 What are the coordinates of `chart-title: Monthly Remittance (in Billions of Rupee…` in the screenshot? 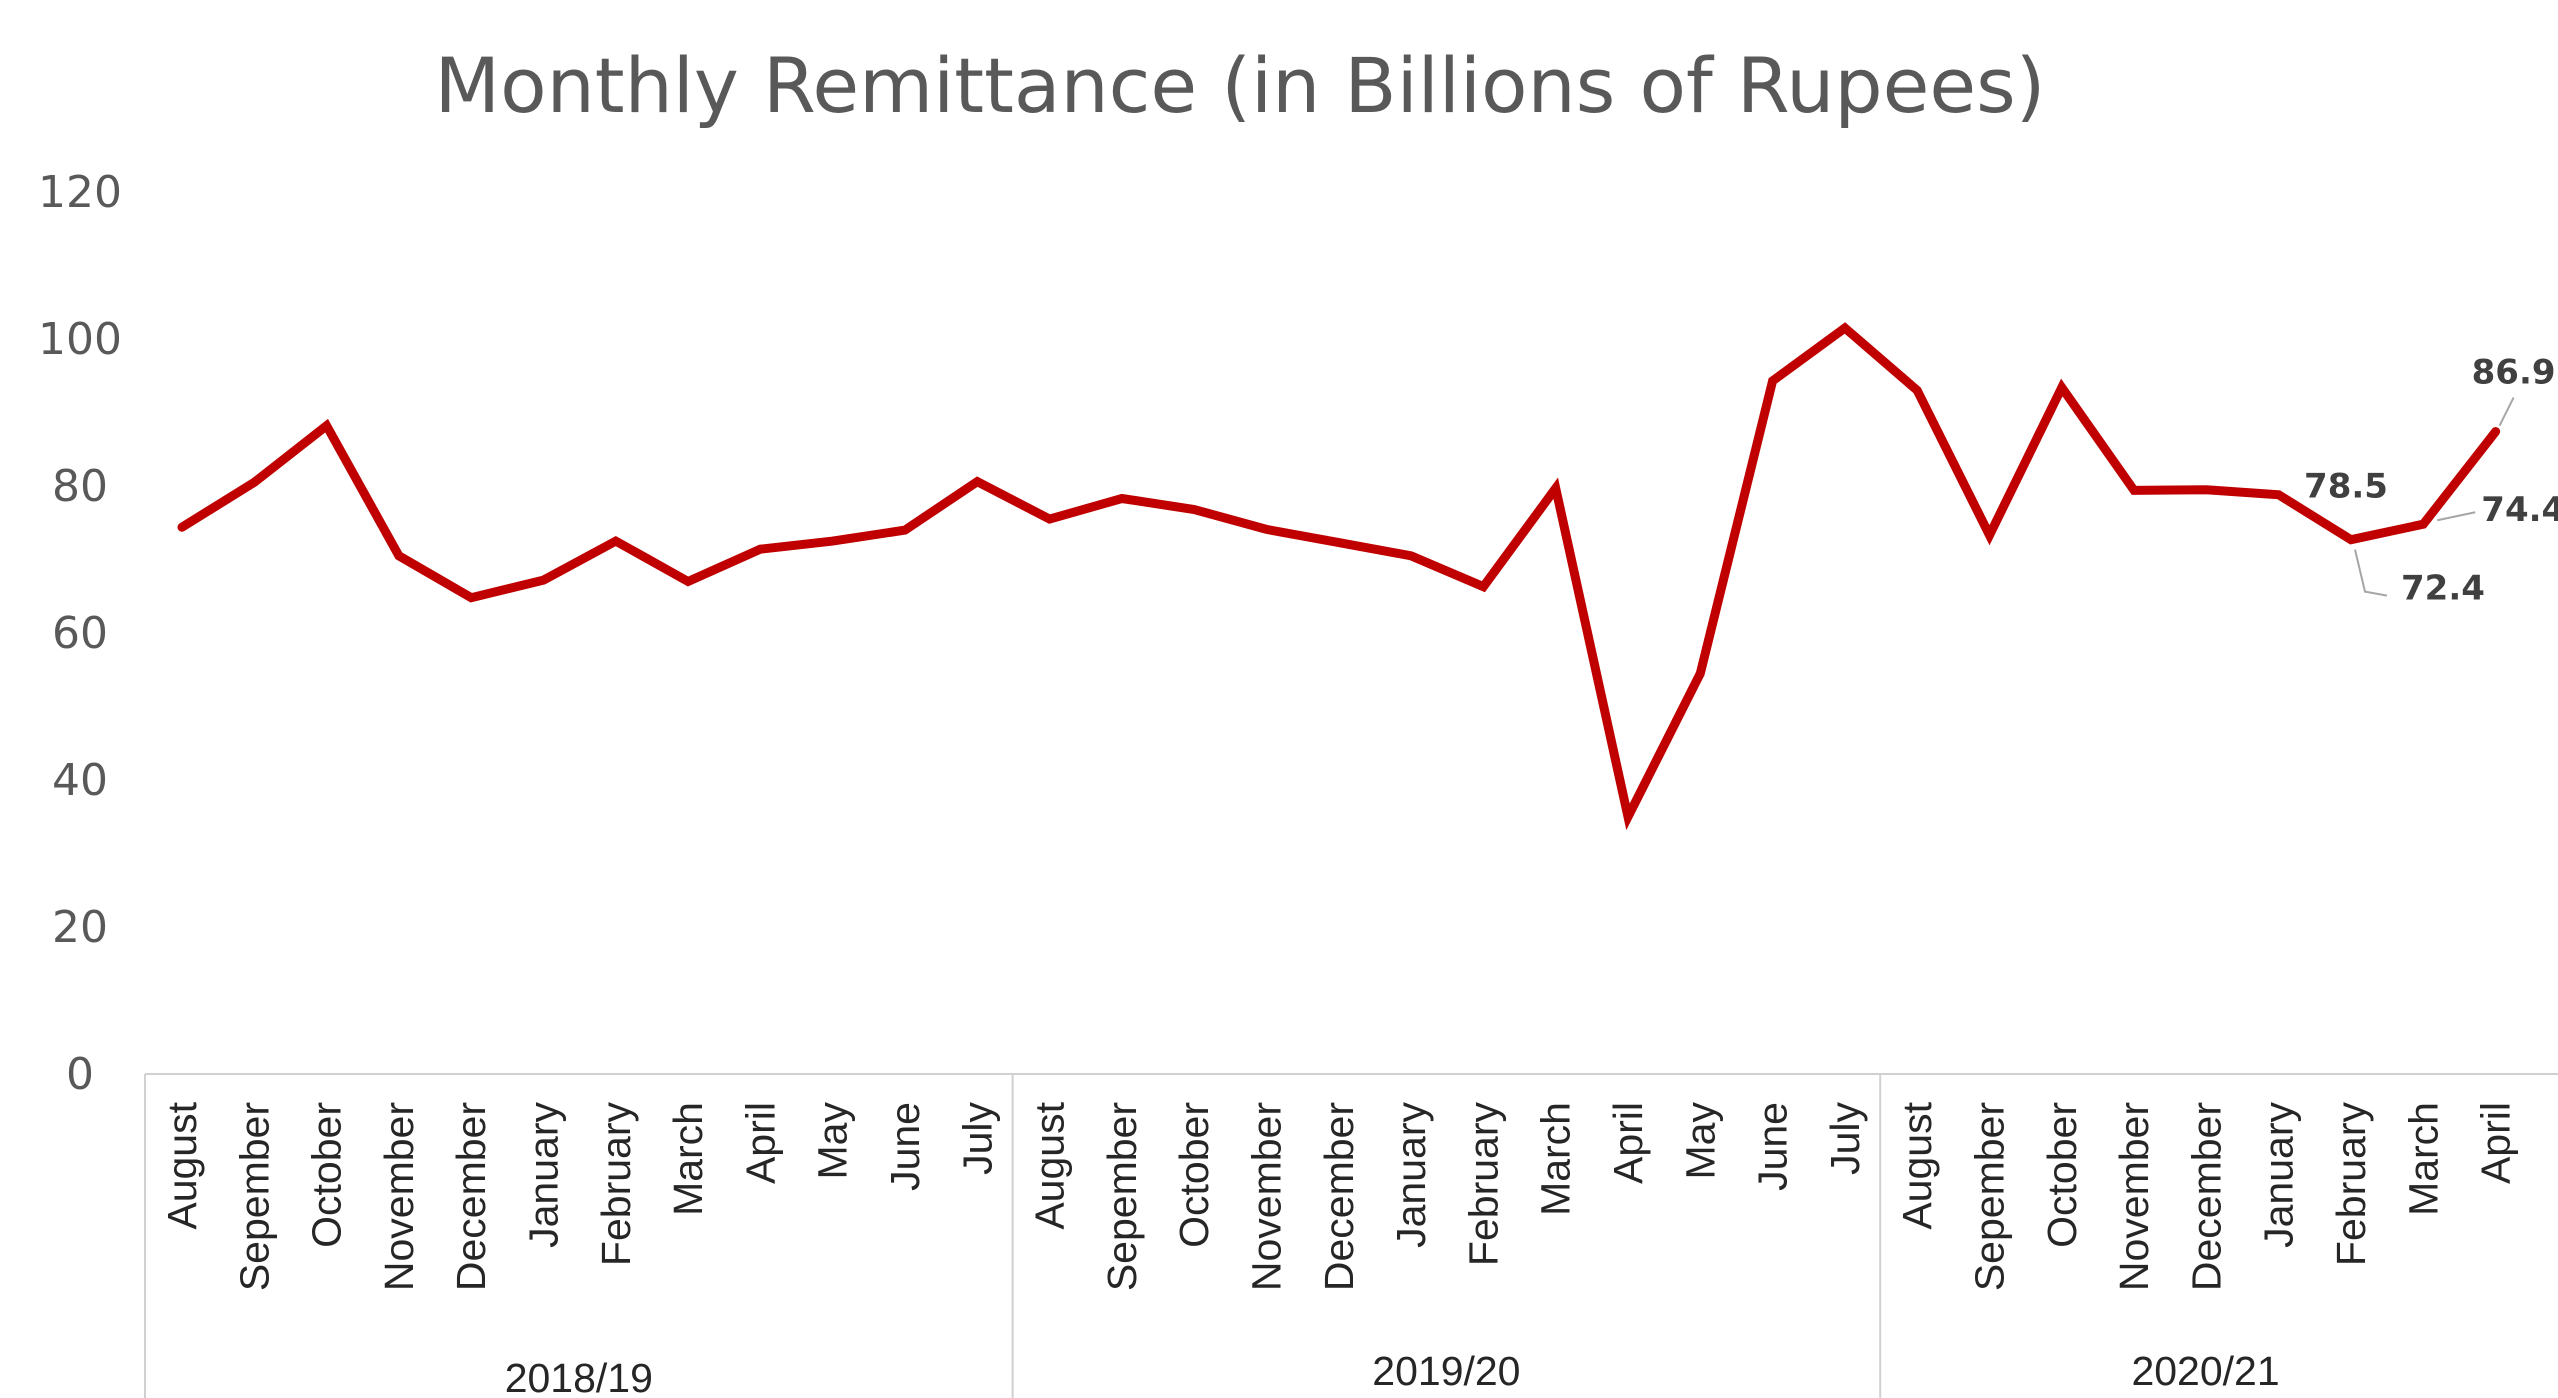 It's located at (1240, 85).